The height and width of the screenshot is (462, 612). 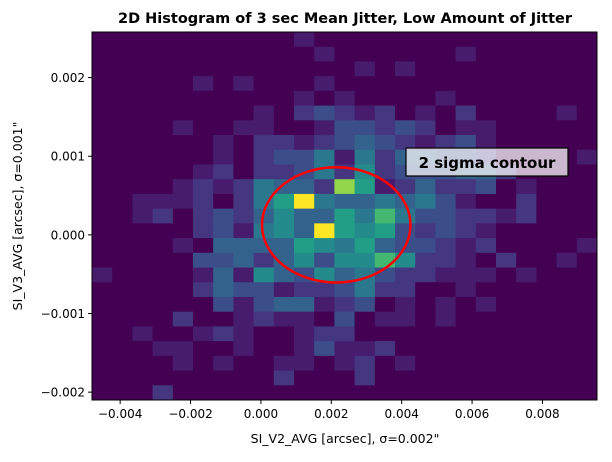 I want to click on y-axis-label: SI_V3_AVG [arcsec], σ=0.001", so click(x=17, y=216).